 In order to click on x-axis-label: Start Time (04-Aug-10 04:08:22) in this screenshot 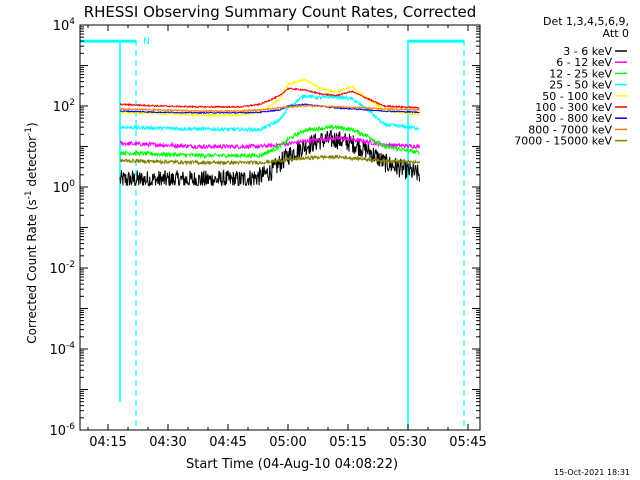, I will do `click(292, 464)`.